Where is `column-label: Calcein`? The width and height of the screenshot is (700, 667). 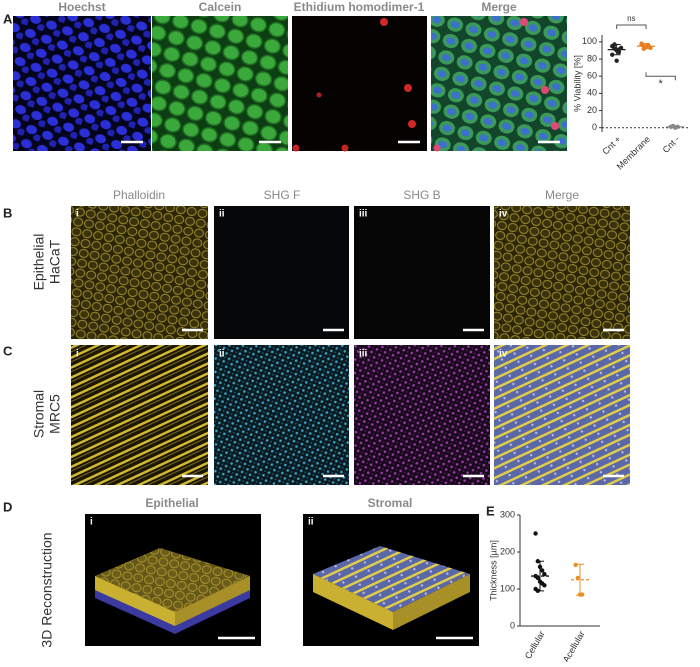
column-label: Calcein is located at coordinates (220, 7).